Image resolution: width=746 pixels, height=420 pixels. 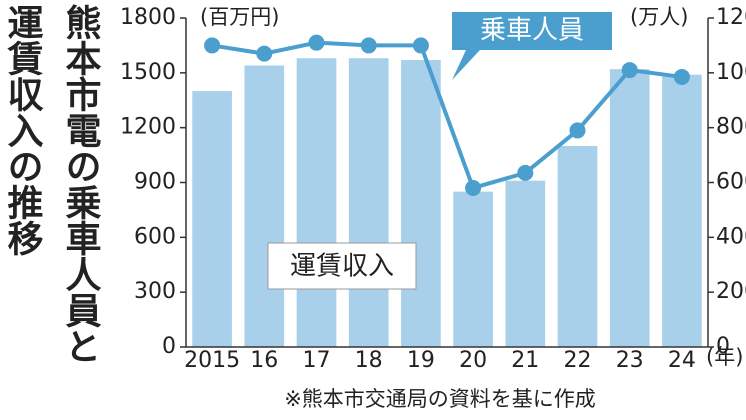 What do you see at coordinates (421, 360) in the screenshot?
I see `x-tick-label: 19` at bounding box center [421, 360].